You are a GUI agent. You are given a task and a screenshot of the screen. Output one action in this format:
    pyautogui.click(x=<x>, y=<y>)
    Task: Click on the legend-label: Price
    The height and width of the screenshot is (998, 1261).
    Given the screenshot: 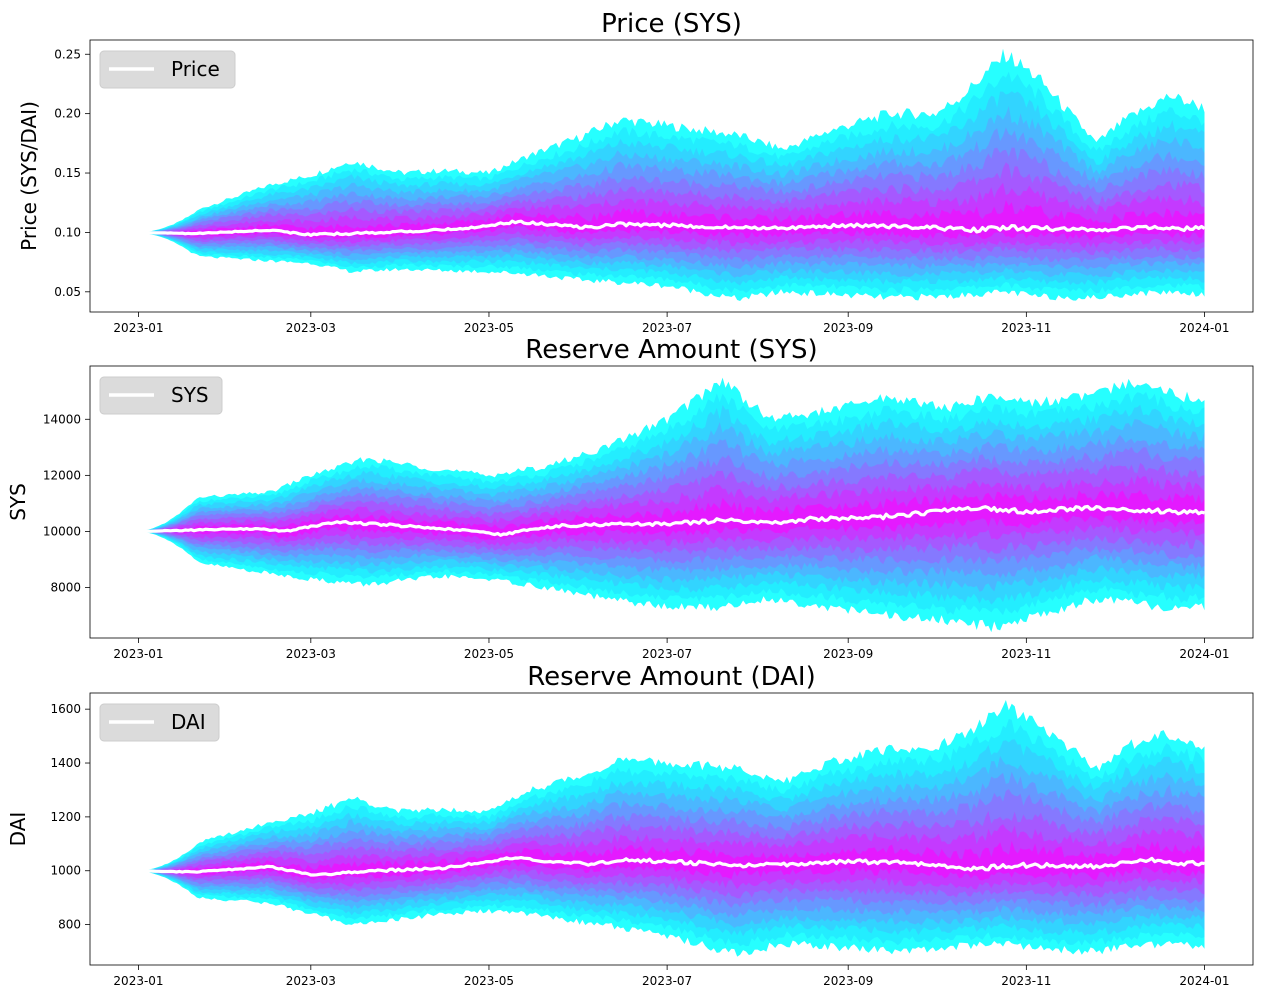 What is the action you would take?
    pyautogui.click(x=195, y=69)
    